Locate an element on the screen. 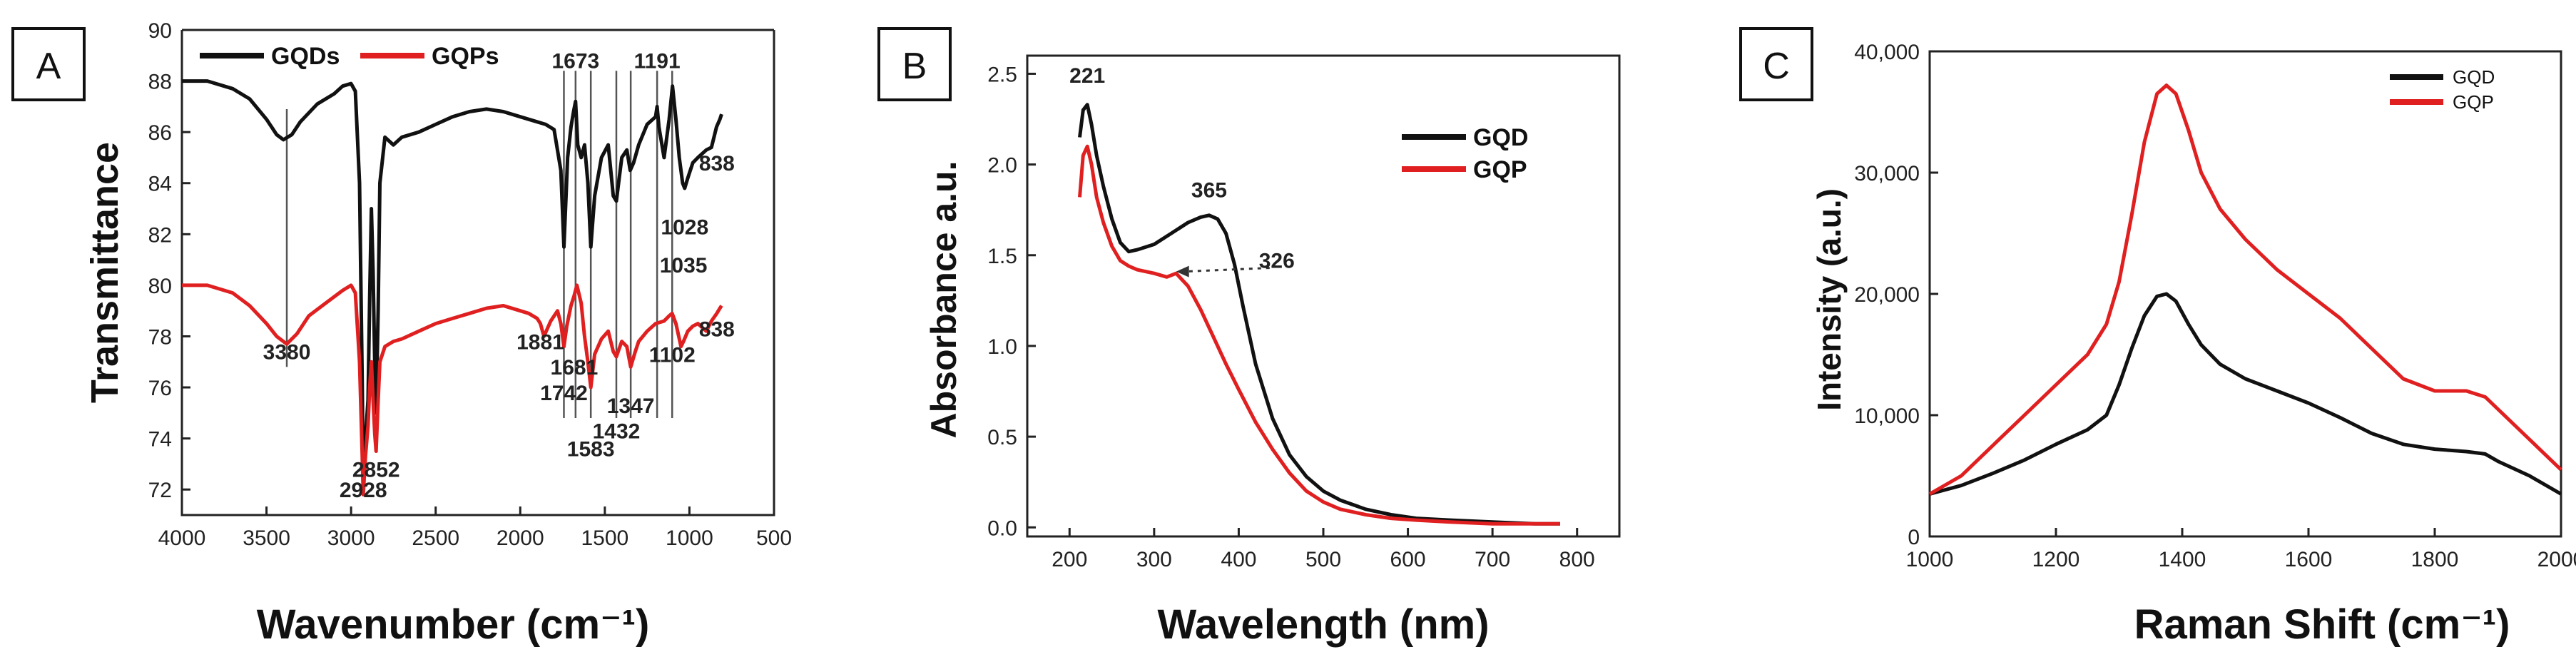 The image size is (2576, 662). panel-a-xtick-label: 1500 is located at coordinates (604, 538).